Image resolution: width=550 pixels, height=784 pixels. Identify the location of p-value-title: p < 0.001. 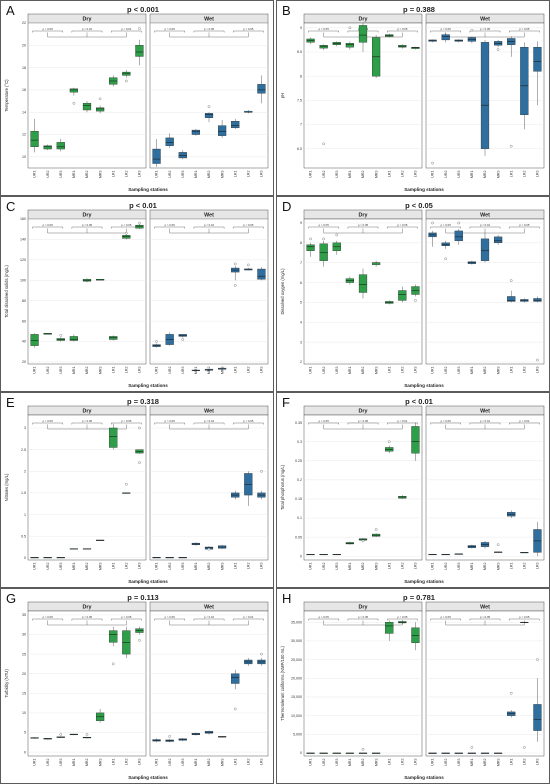
(143, 9).